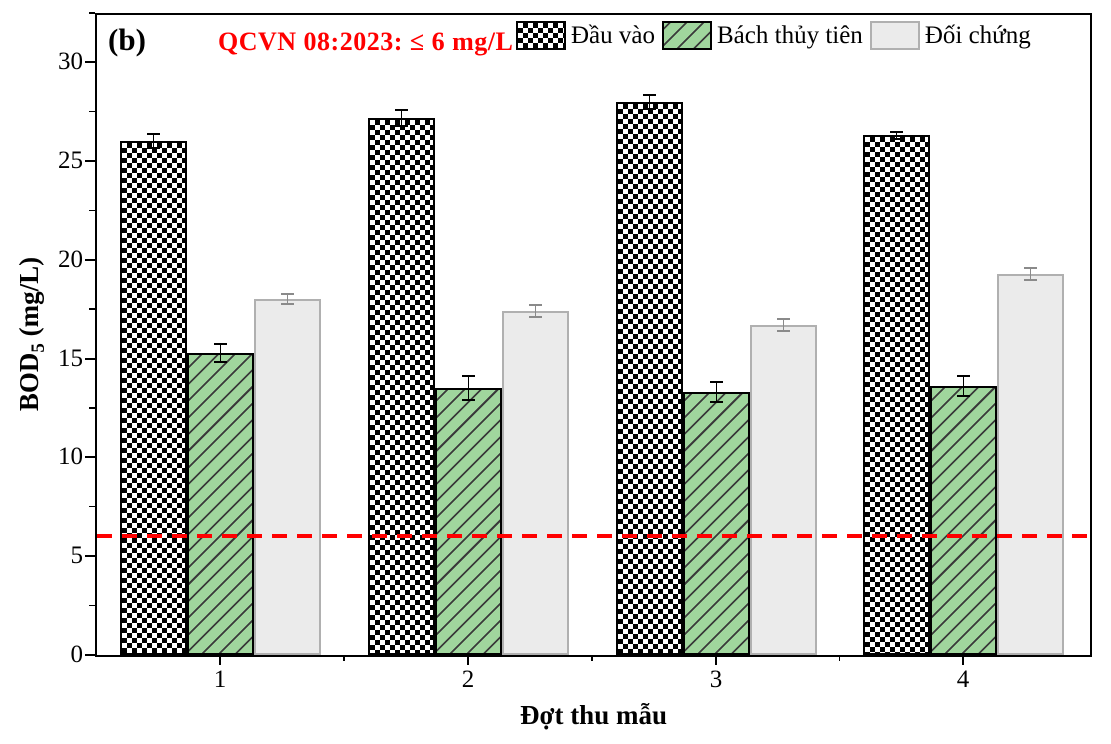  What do you see at coordinates (894, 35) in the screenshot?
I see `legend-swatch-gray` at bounding box center [894, 35].